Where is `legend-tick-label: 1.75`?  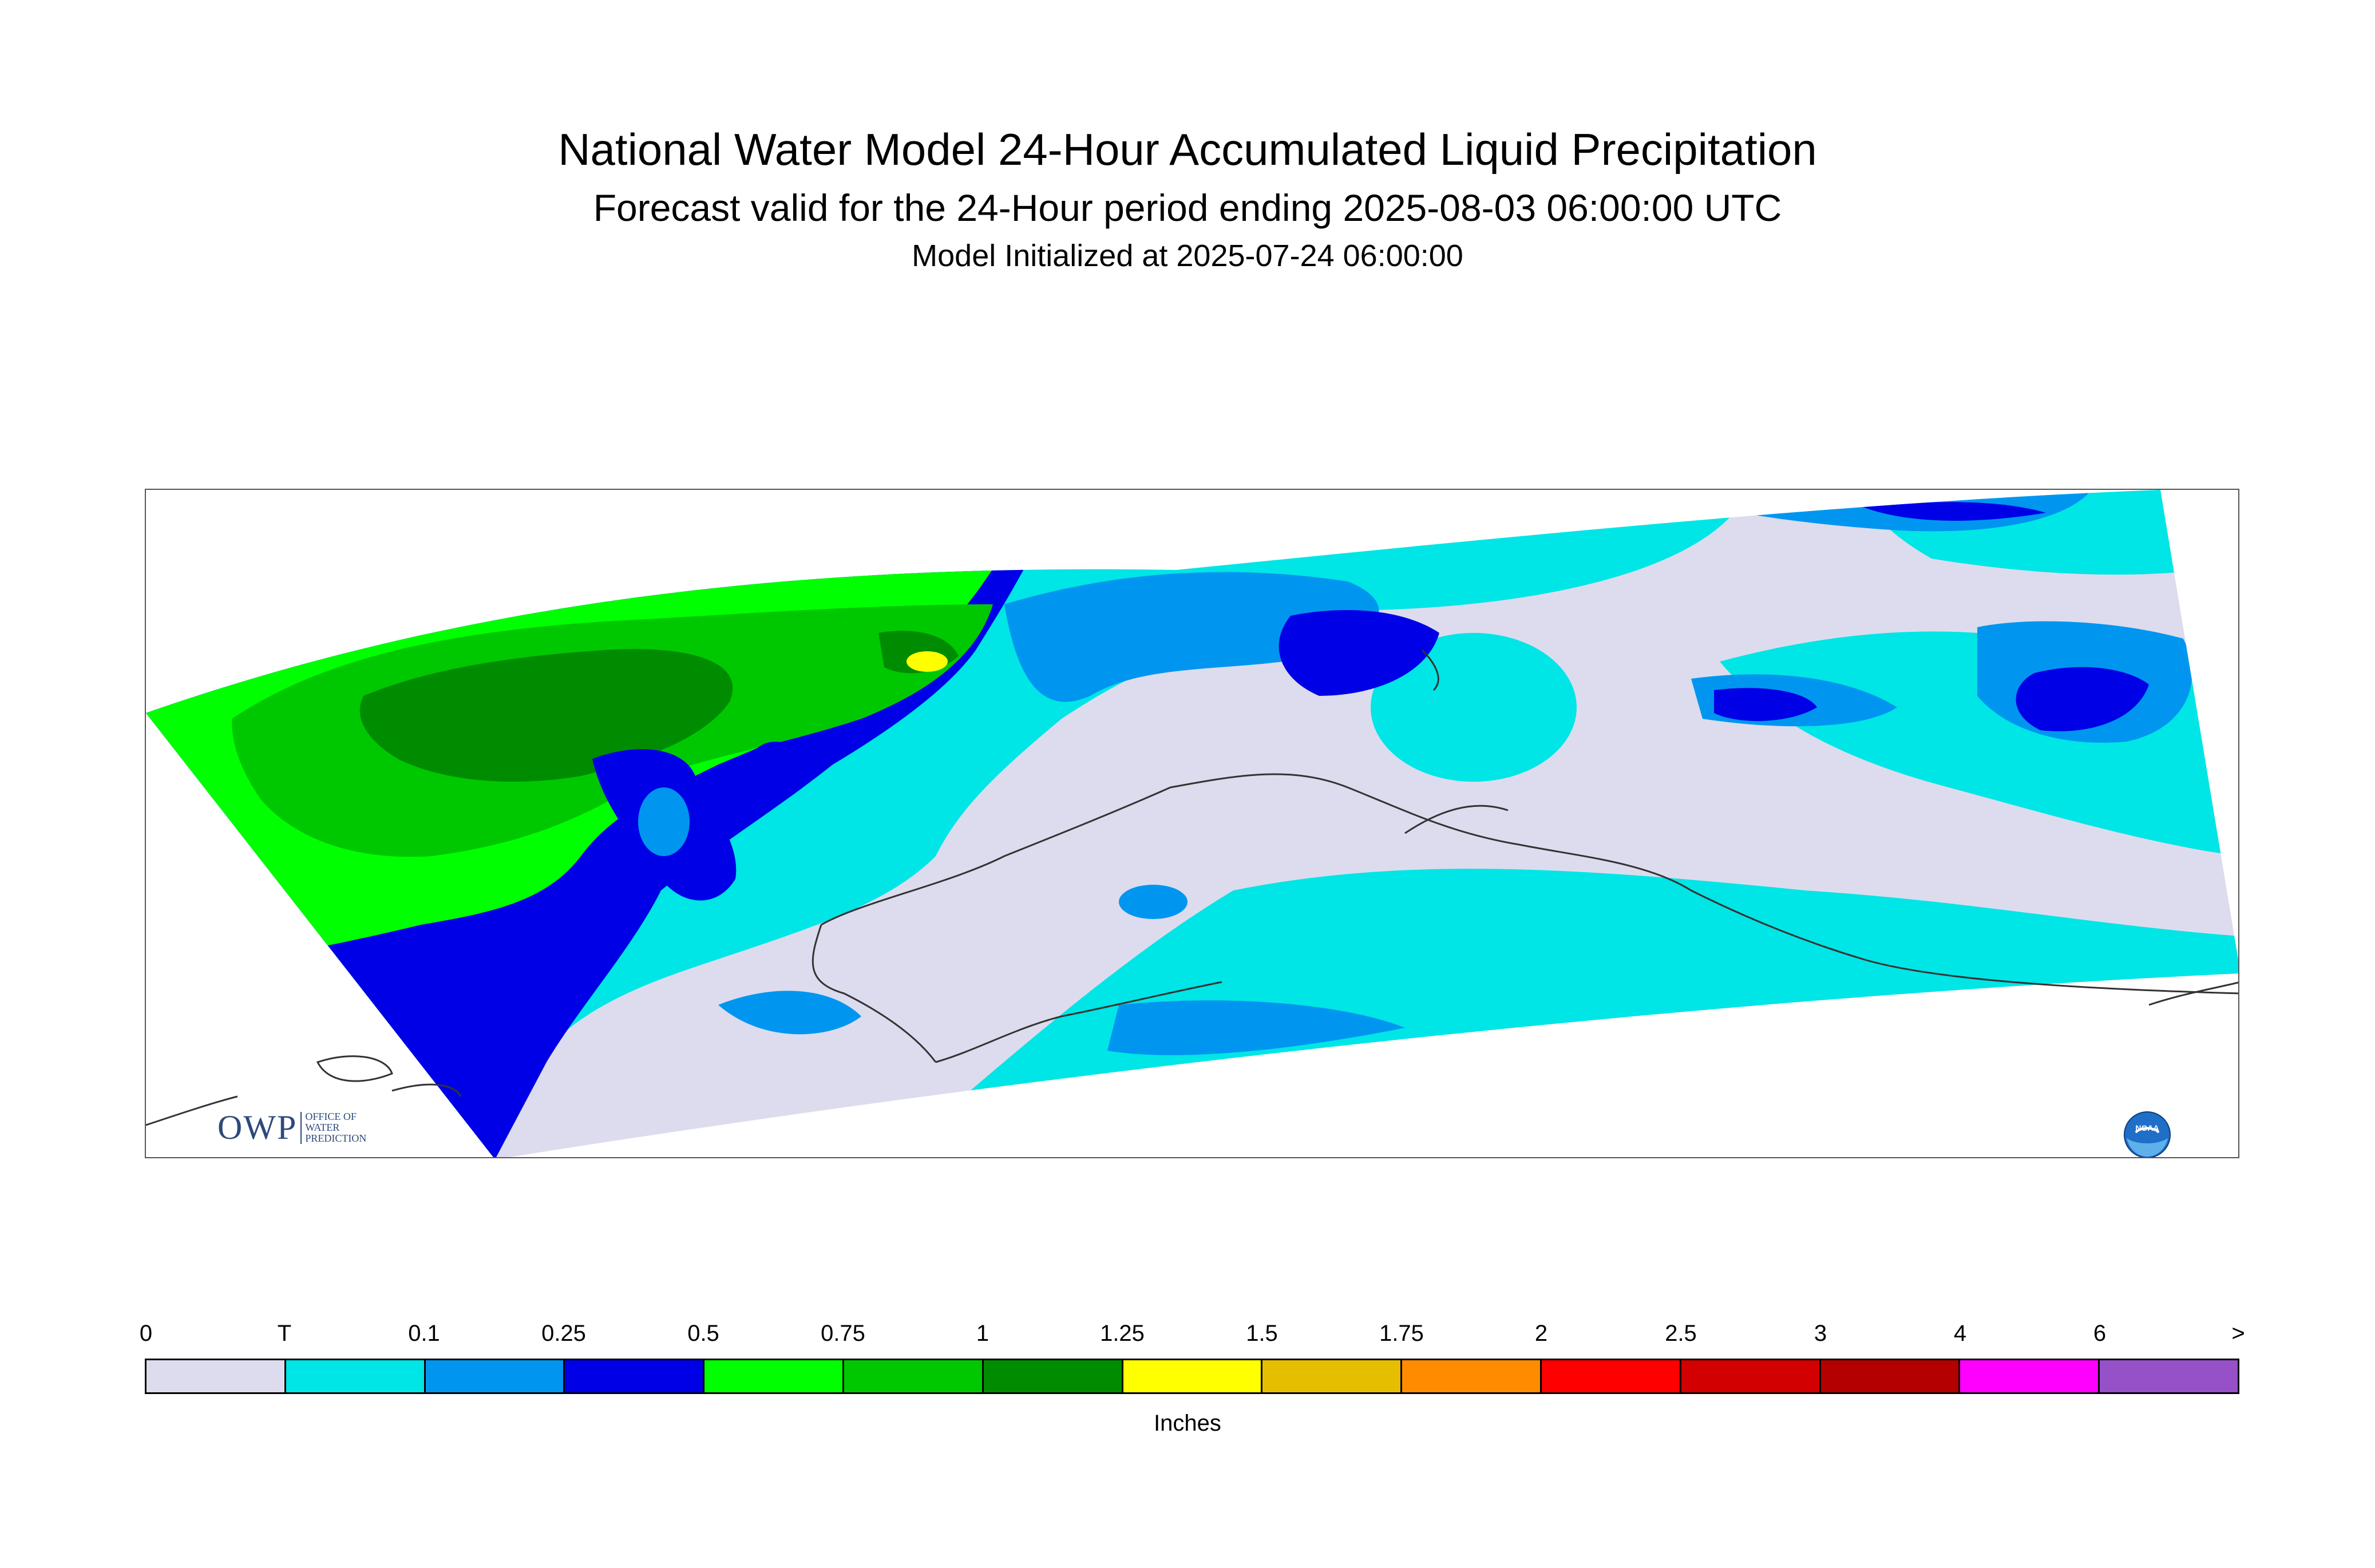
legend-tick-label: 1.75 is located at coordinates (1401, 1333).